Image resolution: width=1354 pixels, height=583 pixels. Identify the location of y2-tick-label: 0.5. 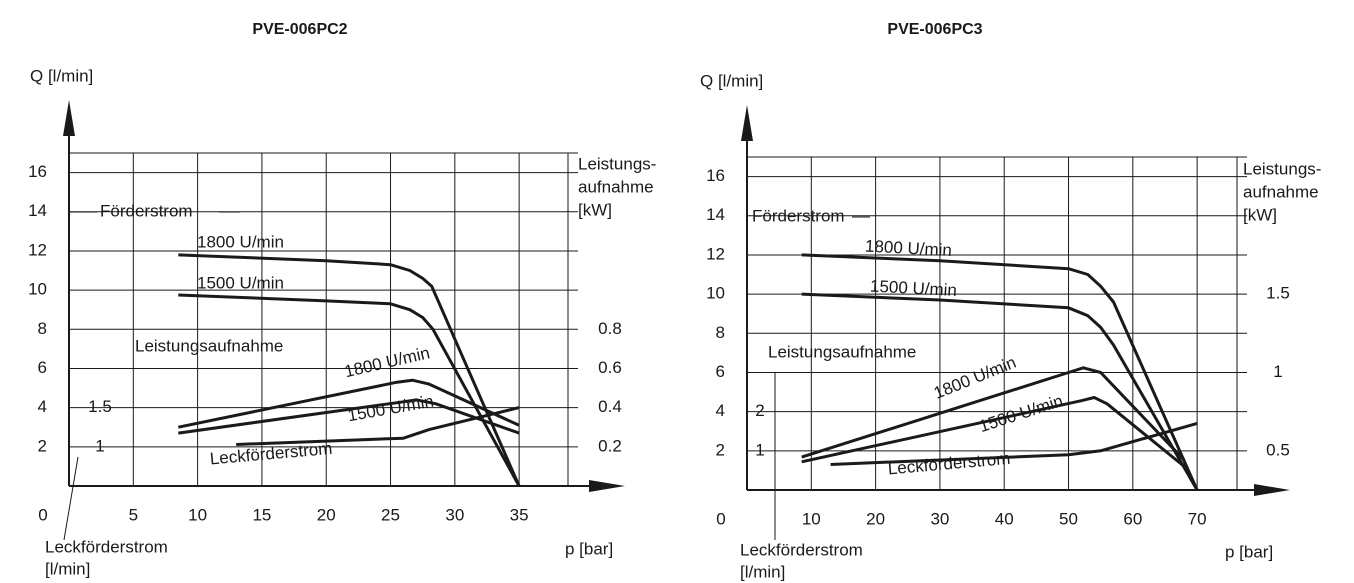
(1278, 449).